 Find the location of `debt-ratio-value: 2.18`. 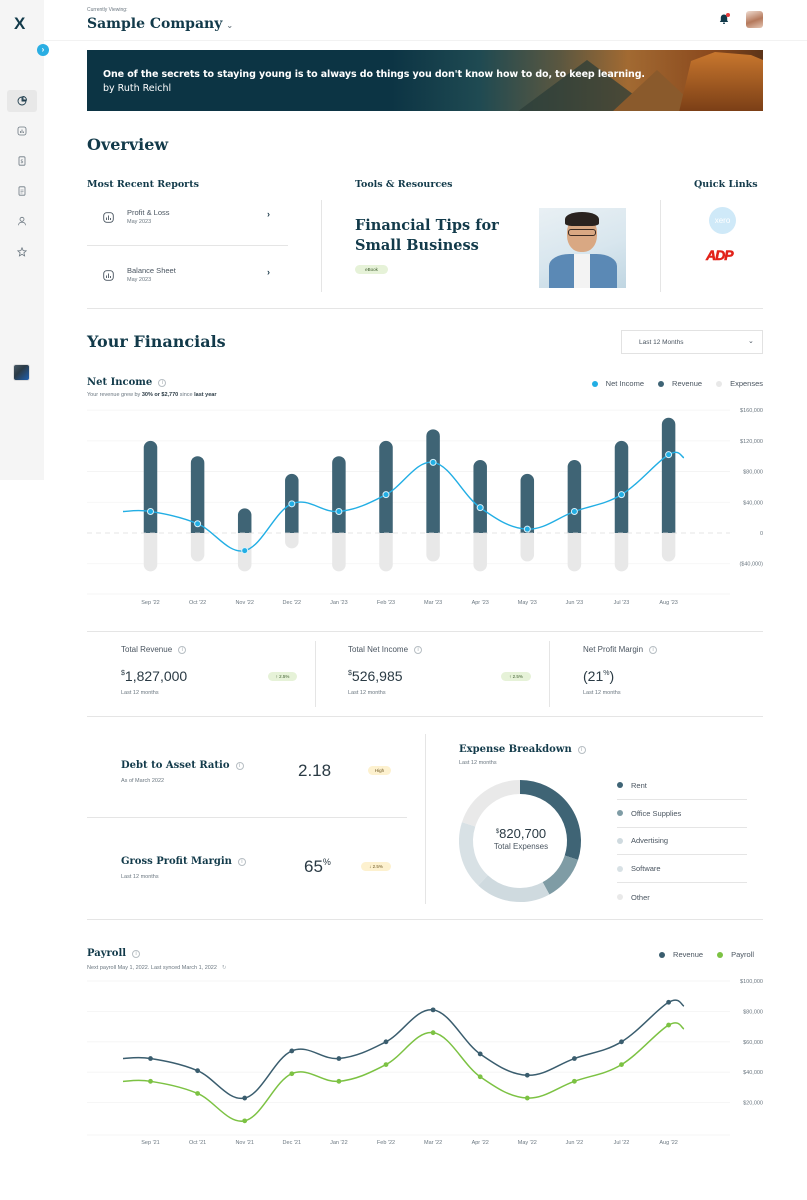

debt-ratio-value: 2.18 is located at coordinates (315, 770).